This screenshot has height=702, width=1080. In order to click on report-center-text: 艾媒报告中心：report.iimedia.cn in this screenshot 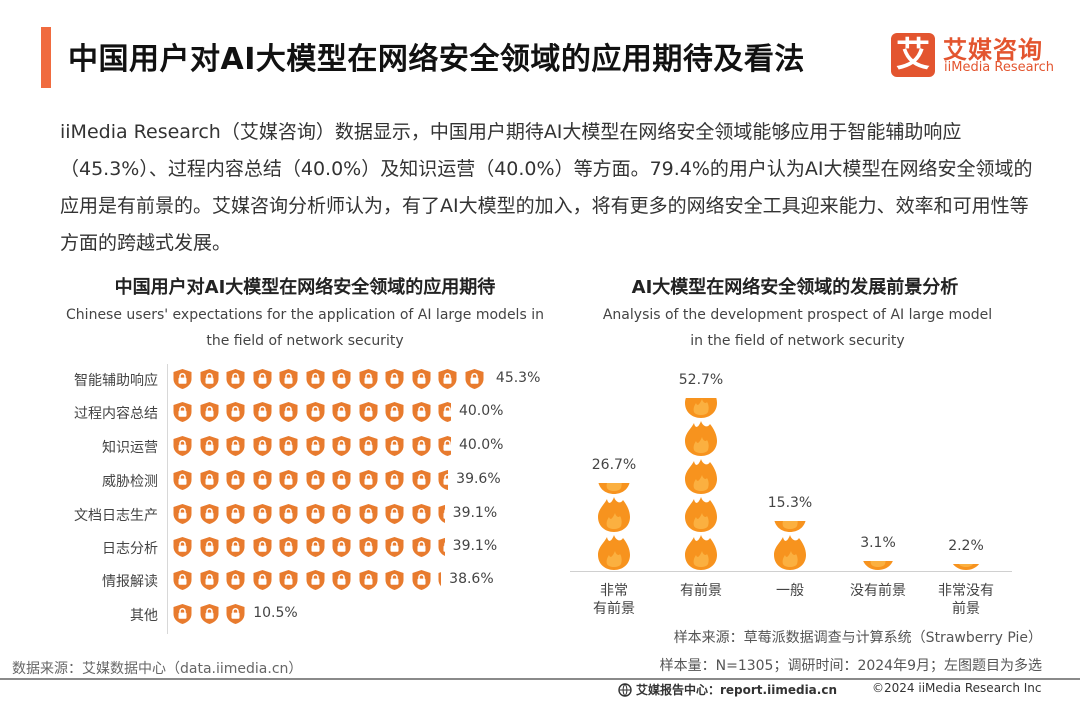, I will do `click(736, 690)`.